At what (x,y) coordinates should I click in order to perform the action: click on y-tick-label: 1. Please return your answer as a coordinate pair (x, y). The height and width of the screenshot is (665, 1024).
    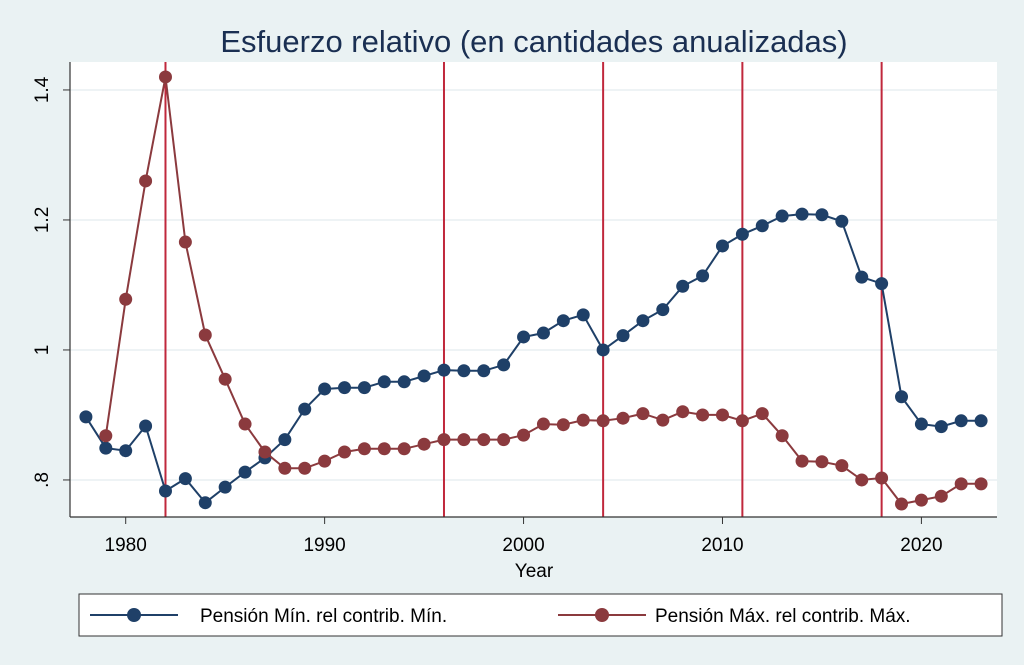
    Looking at the image, I should click on (42, 350).